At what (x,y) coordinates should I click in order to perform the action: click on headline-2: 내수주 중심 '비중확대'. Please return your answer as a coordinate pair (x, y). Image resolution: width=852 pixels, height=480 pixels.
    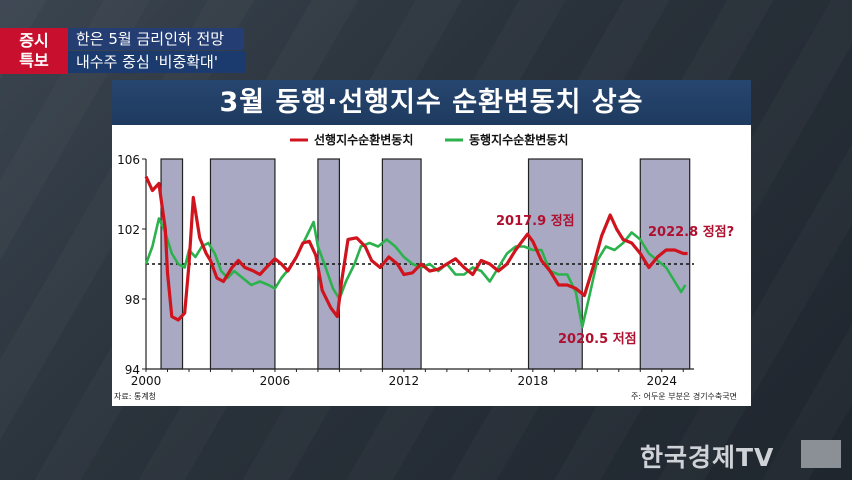
    Looking at the image, I should click on (157, 62).